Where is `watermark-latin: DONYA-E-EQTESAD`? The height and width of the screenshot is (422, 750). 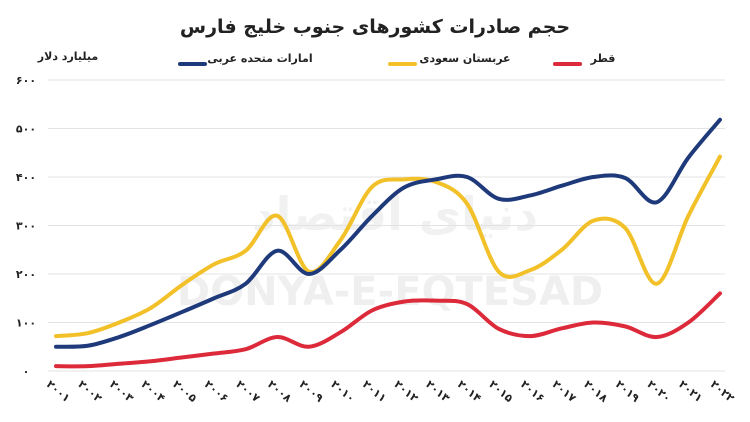 watermark-latin: DONYA-E-EQTESAD is located at coordinates (390, 292).